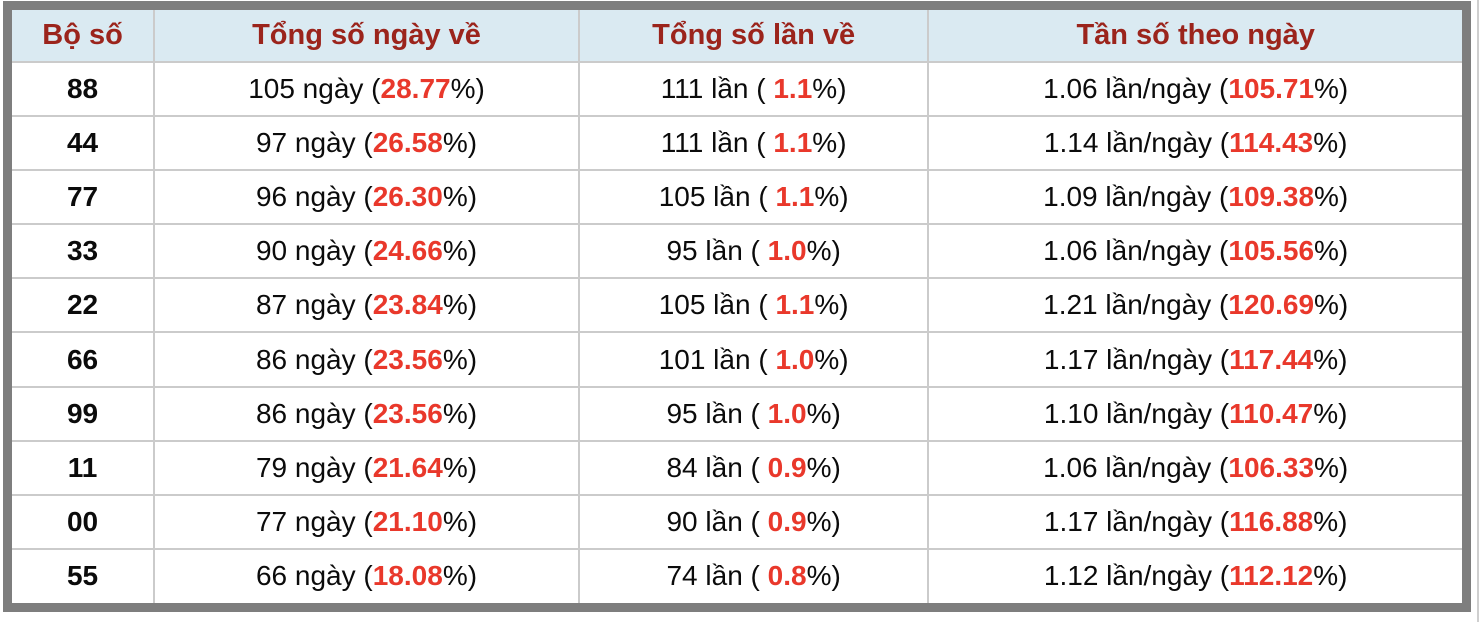 Image resolution: width=1480 pixels, height=622 pixels. What do you see at coordinates (1136, 251) in the screenshot?
I see `frequency-text: 1.06 lần/ngày (` at bounding box center [1136, 251].